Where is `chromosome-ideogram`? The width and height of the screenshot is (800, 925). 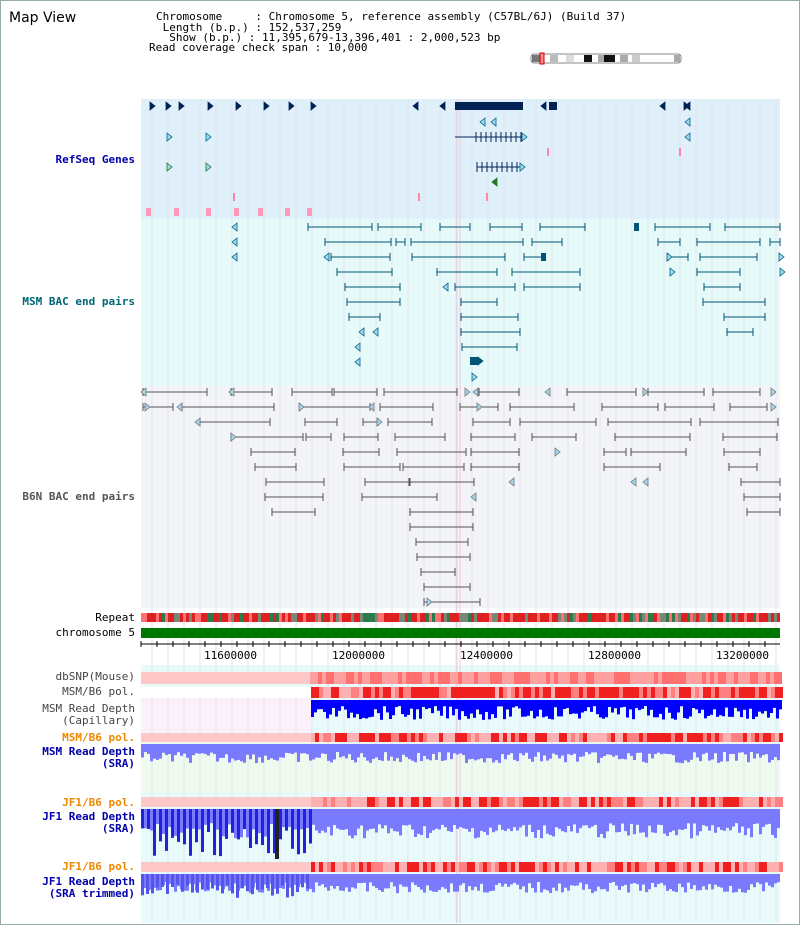 chromosome-ideogram is located at coordinates (606, 58).